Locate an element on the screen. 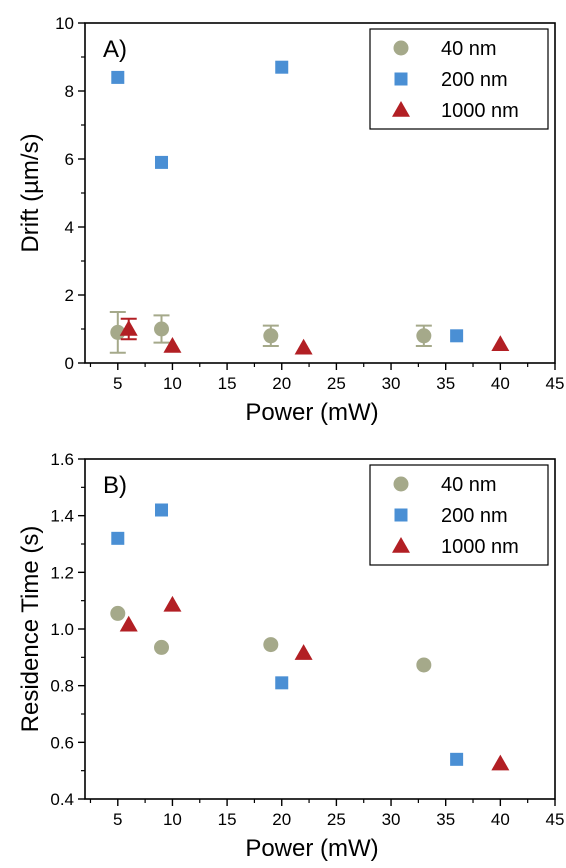 Image resolution: width=566 pixels, height=868 pixels. y-axis-label: Drift (µm/s) is located at coordinates (30, 192).